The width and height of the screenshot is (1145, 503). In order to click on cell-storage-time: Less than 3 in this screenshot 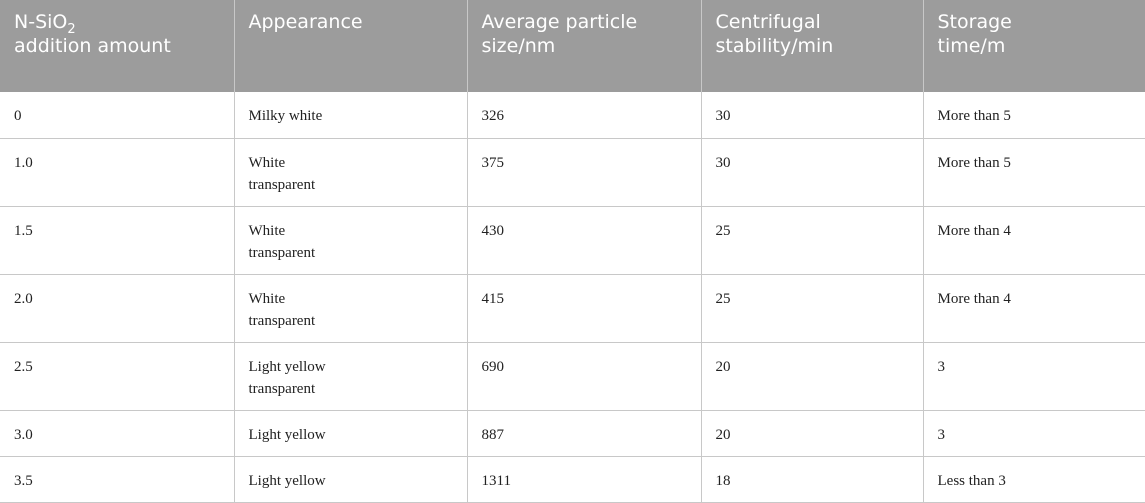, I will do `click(1034, 479)`.